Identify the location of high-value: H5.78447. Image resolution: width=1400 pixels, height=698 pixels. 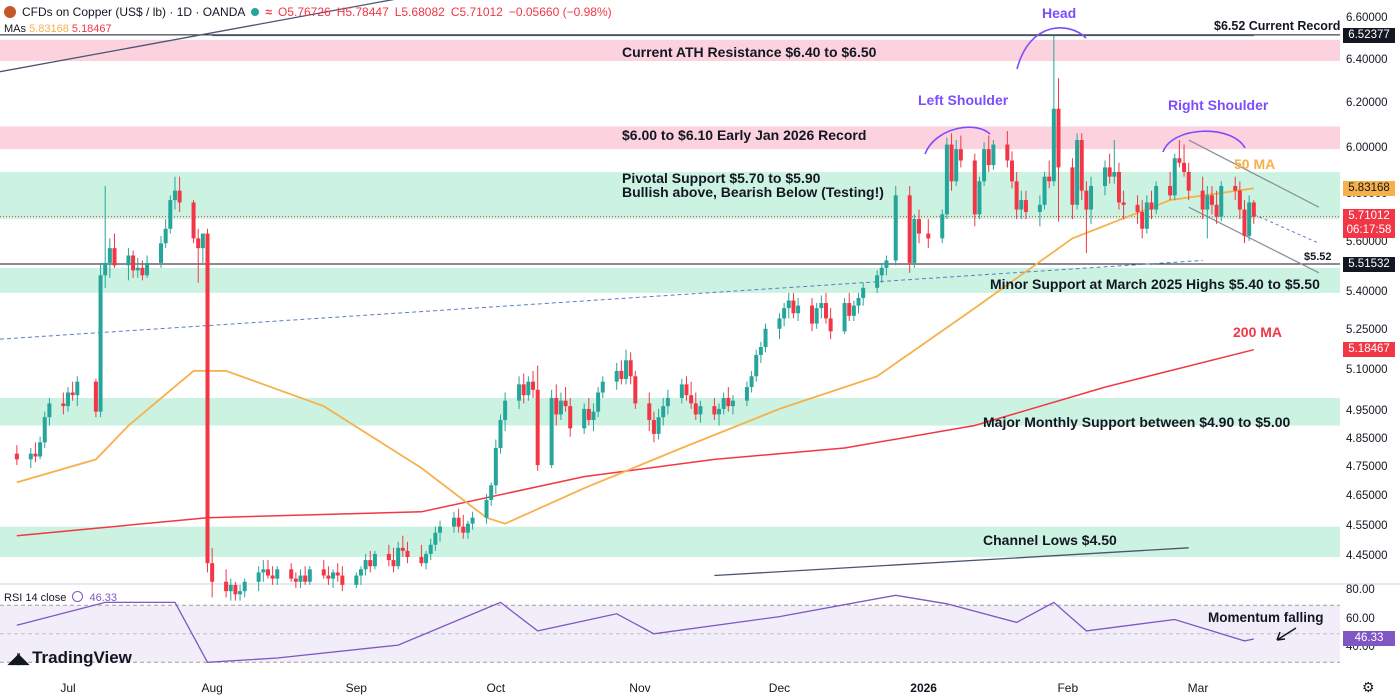
(362, 12).